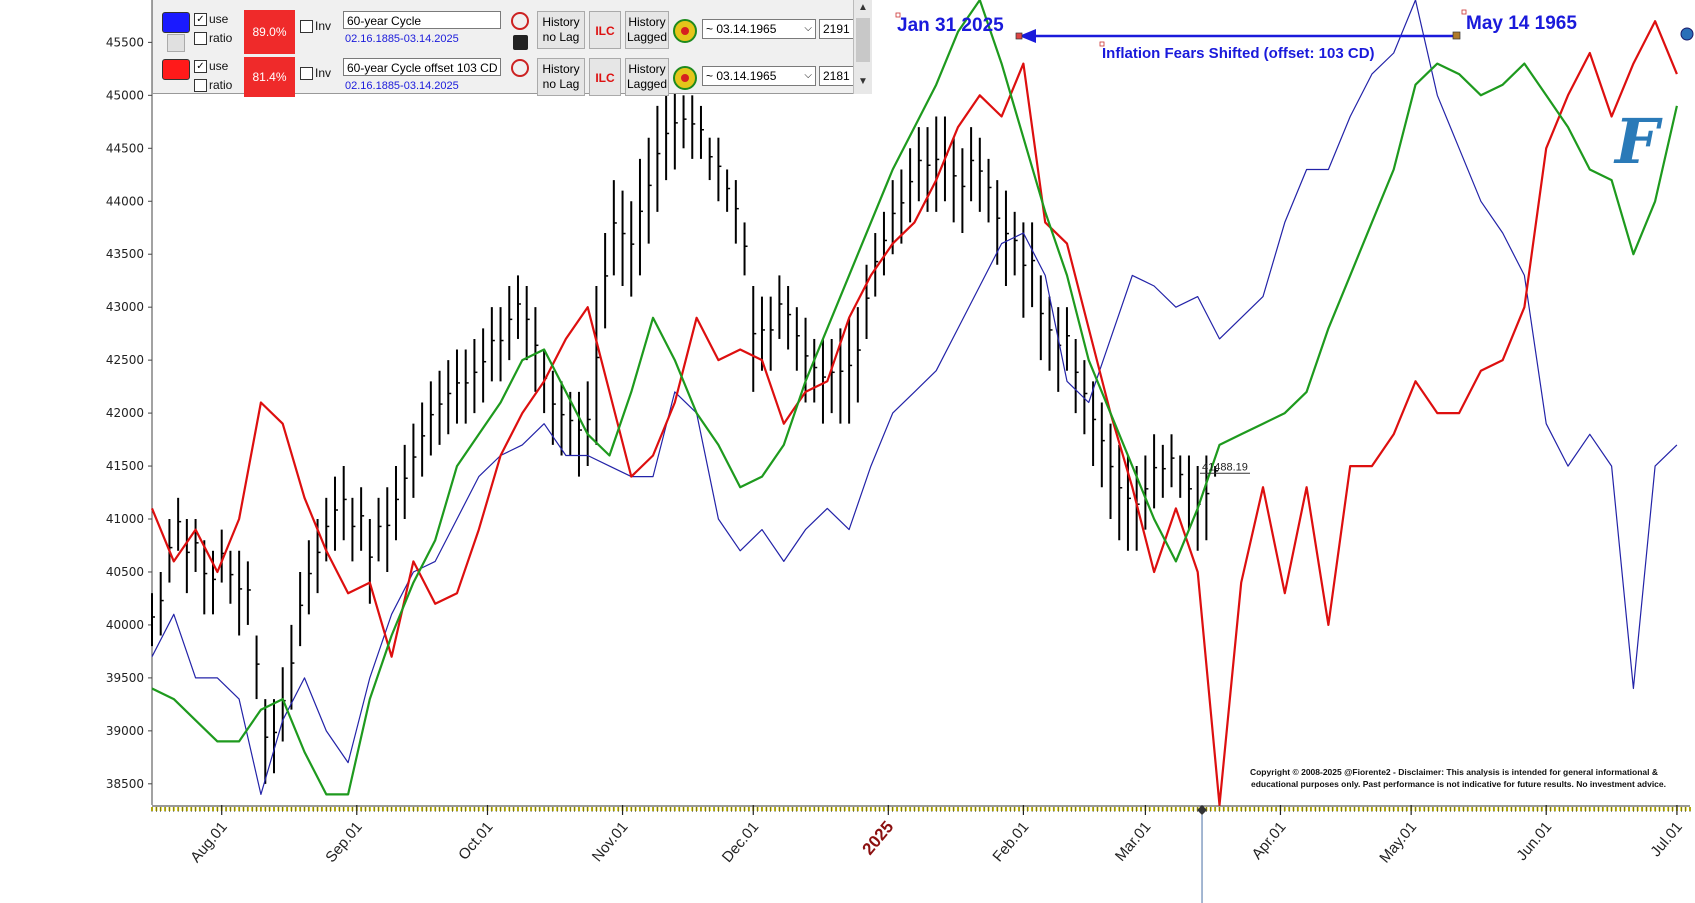 The height and width of the screenshot is (903, 1695). Describe the element at coordinates (125, 95) in the screenshot. I see `y-tick-label: 45000` at that location.